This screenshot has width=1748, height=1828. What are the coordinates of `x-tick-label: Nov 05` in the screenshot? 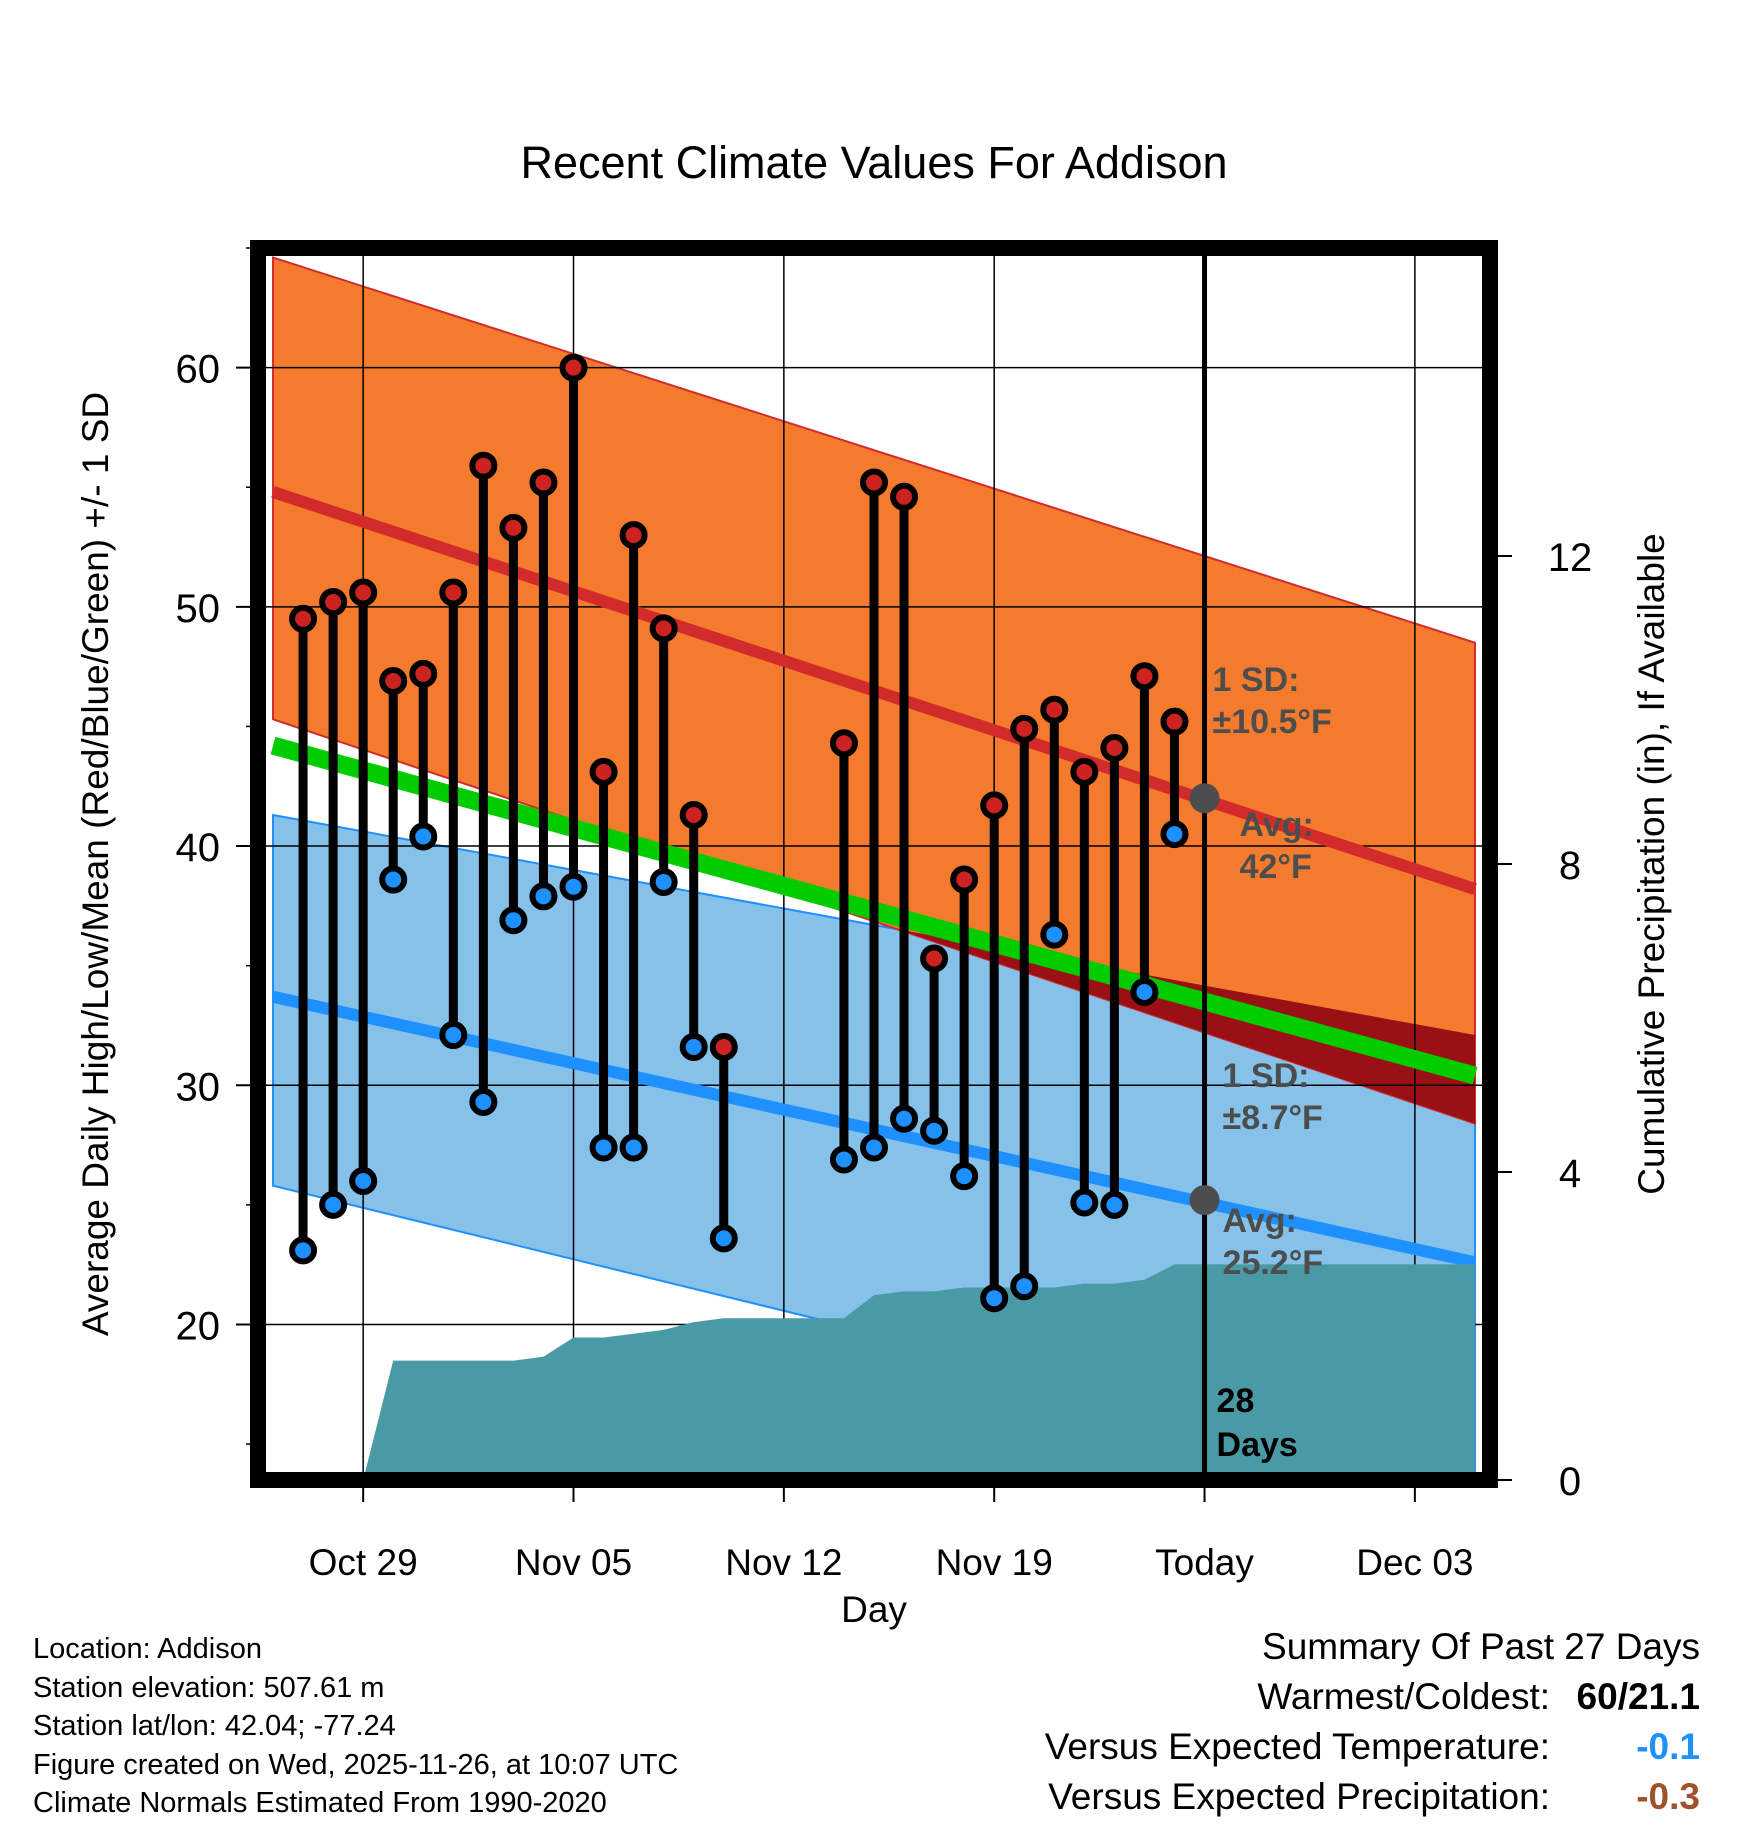 It's located at (573, 1562).